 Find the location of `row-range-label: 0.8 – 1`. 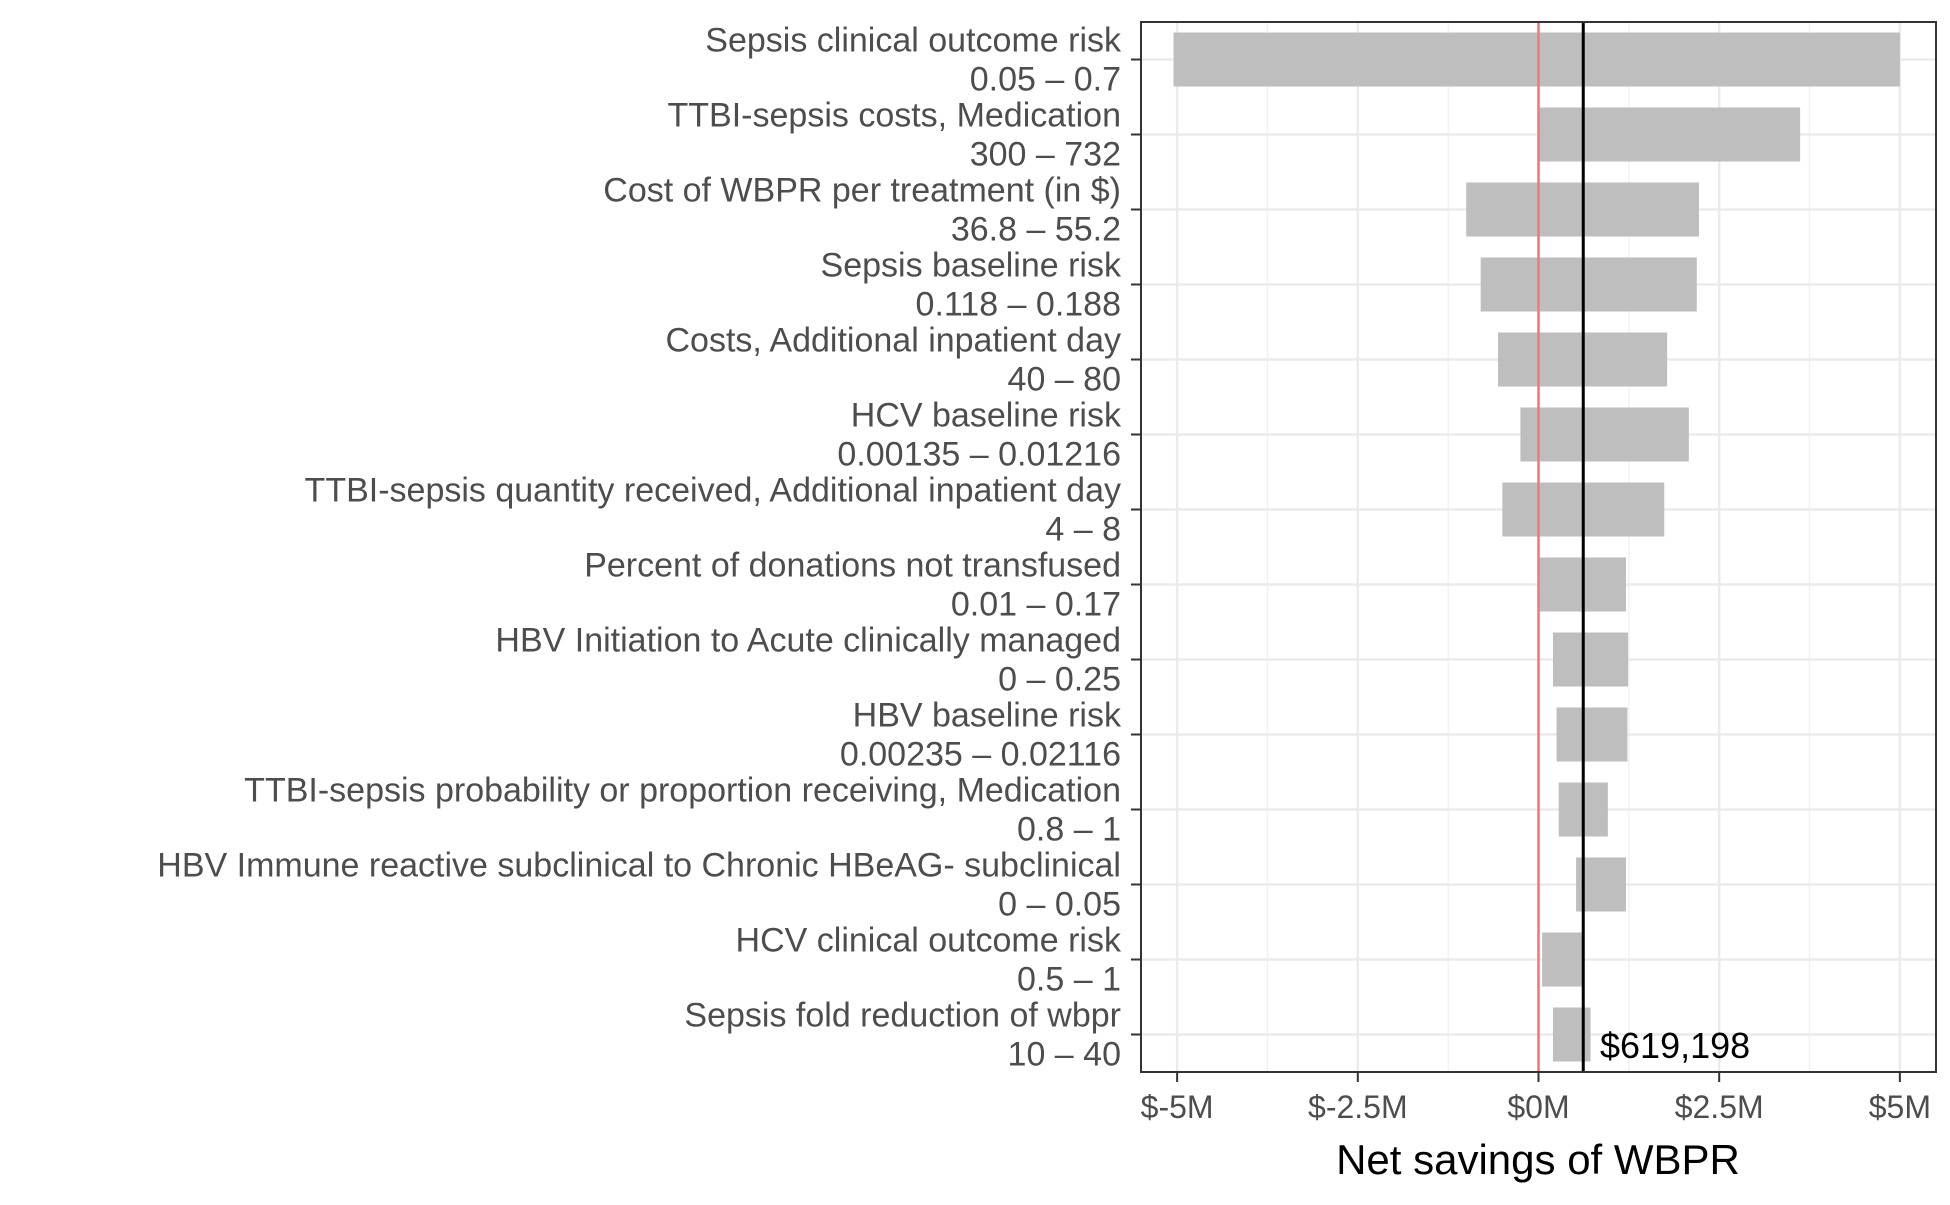

row-range-label: 0.8 – 1 is located at coordinates (1069, 830).